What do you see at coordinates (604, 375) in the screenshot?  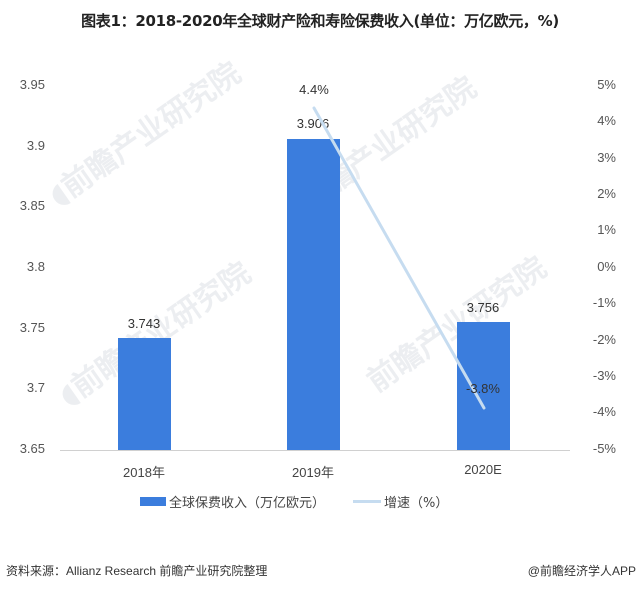 I see `right-axis-tick: -3%` at bounding box center [604, 375].